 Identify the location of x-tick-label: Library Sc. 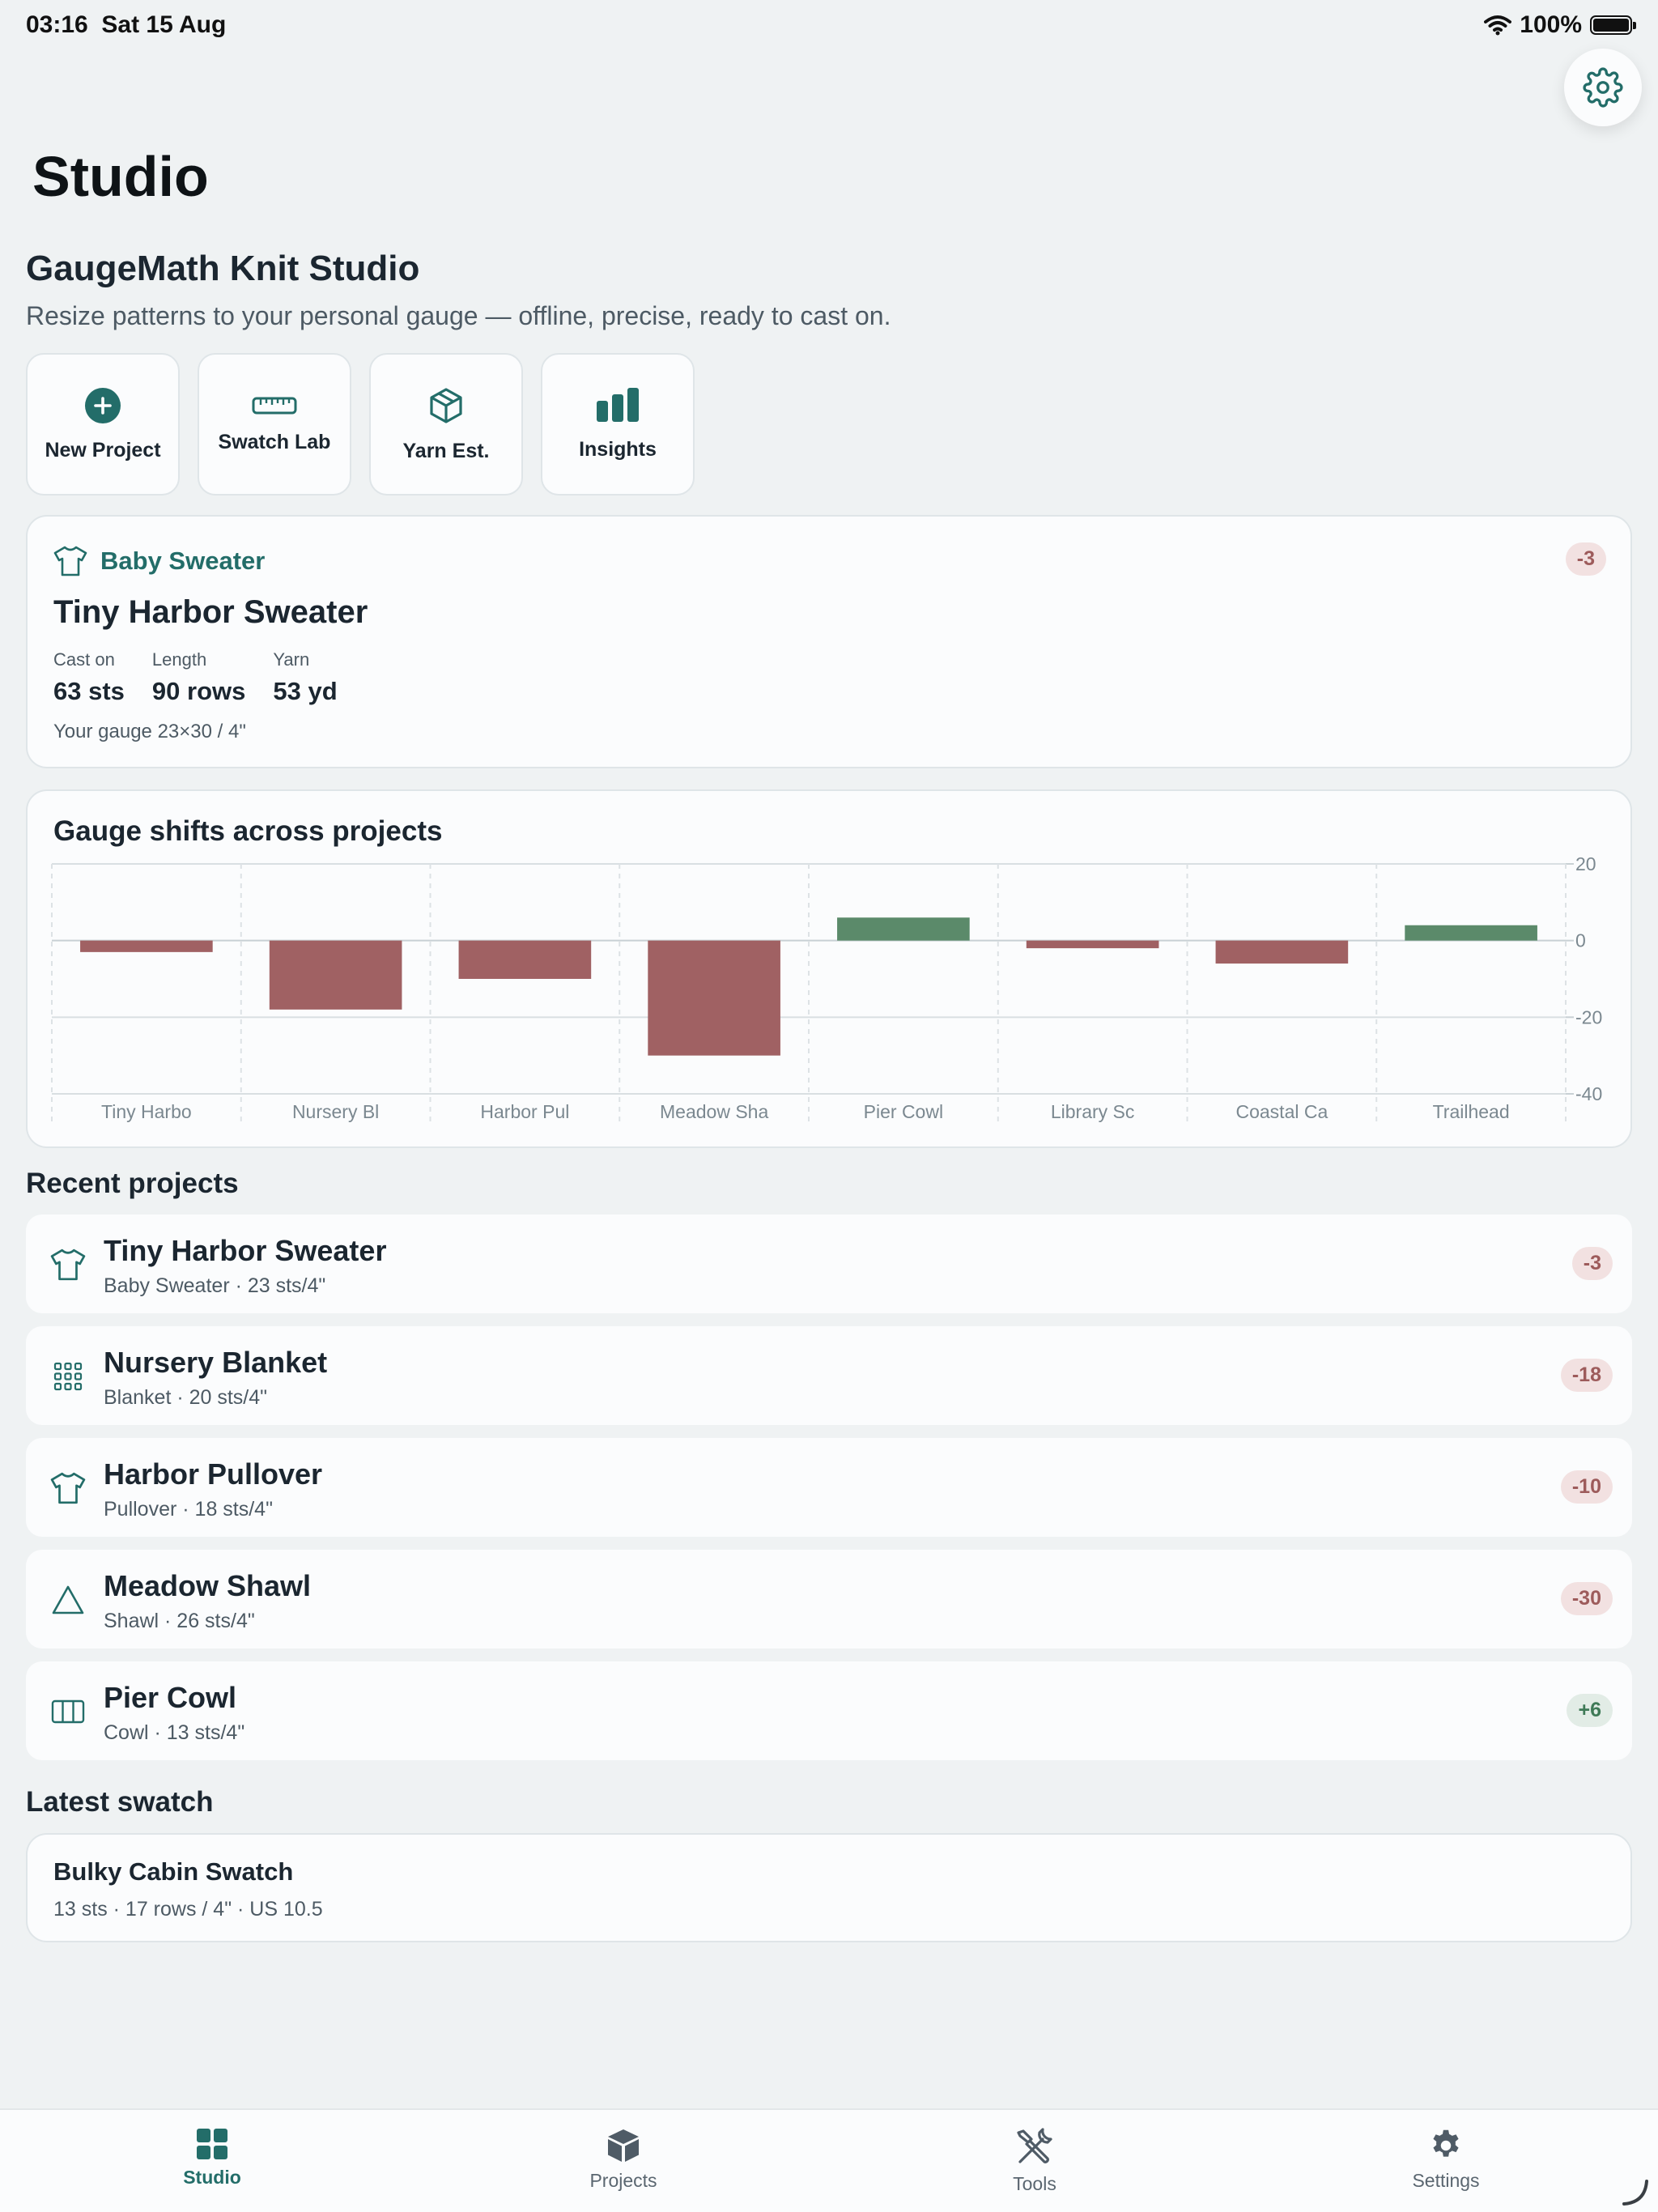
(1093, 1112).